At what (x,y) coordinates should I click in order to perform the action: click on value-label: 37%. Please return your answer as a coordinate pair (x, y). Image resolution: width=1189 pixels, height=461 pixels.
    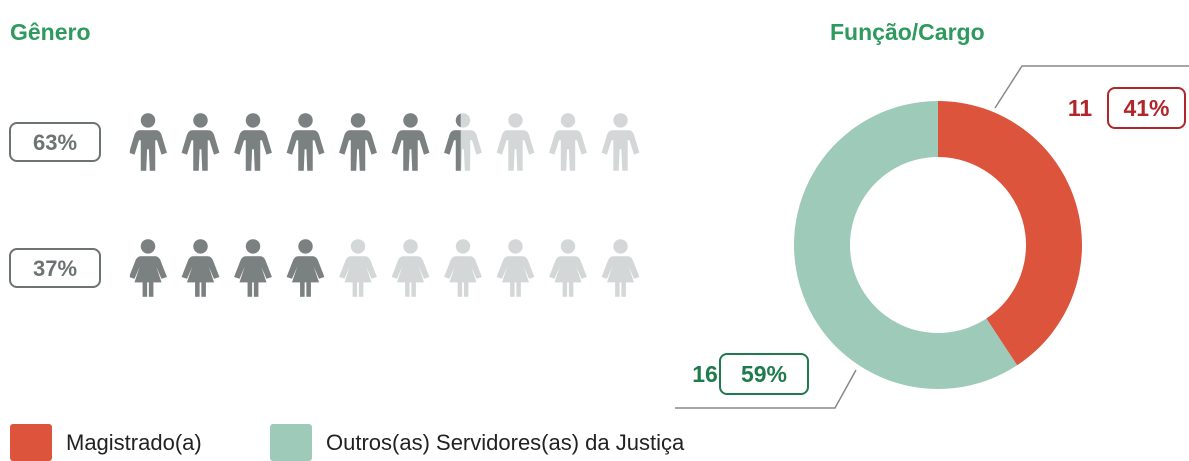
    Looking at the image, I should click on (55, 268).